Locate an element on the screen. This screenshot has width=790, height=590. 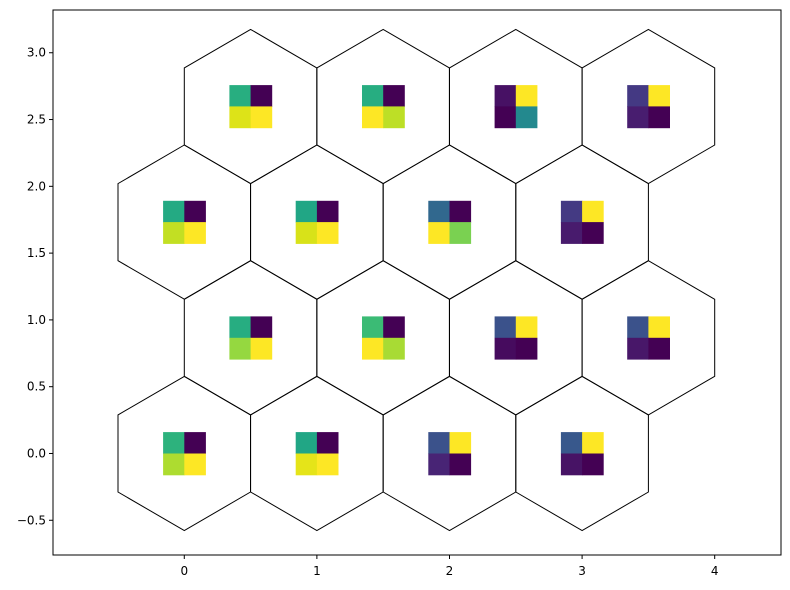
y-tick-label: 1.5 is located at coordinates (36, 253).